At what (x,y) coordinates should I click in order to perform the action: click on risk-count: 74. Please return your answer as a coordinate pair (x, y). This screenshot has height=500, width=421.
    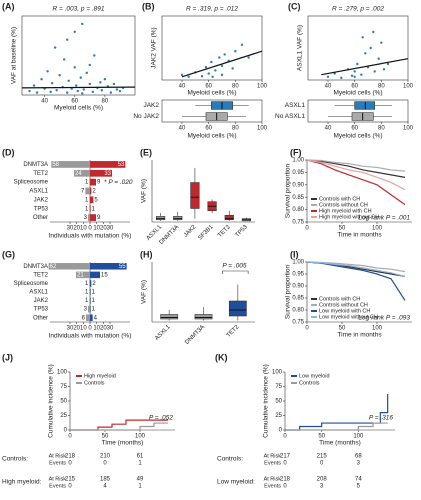
    Looking at the image, I should click on (358, 480).